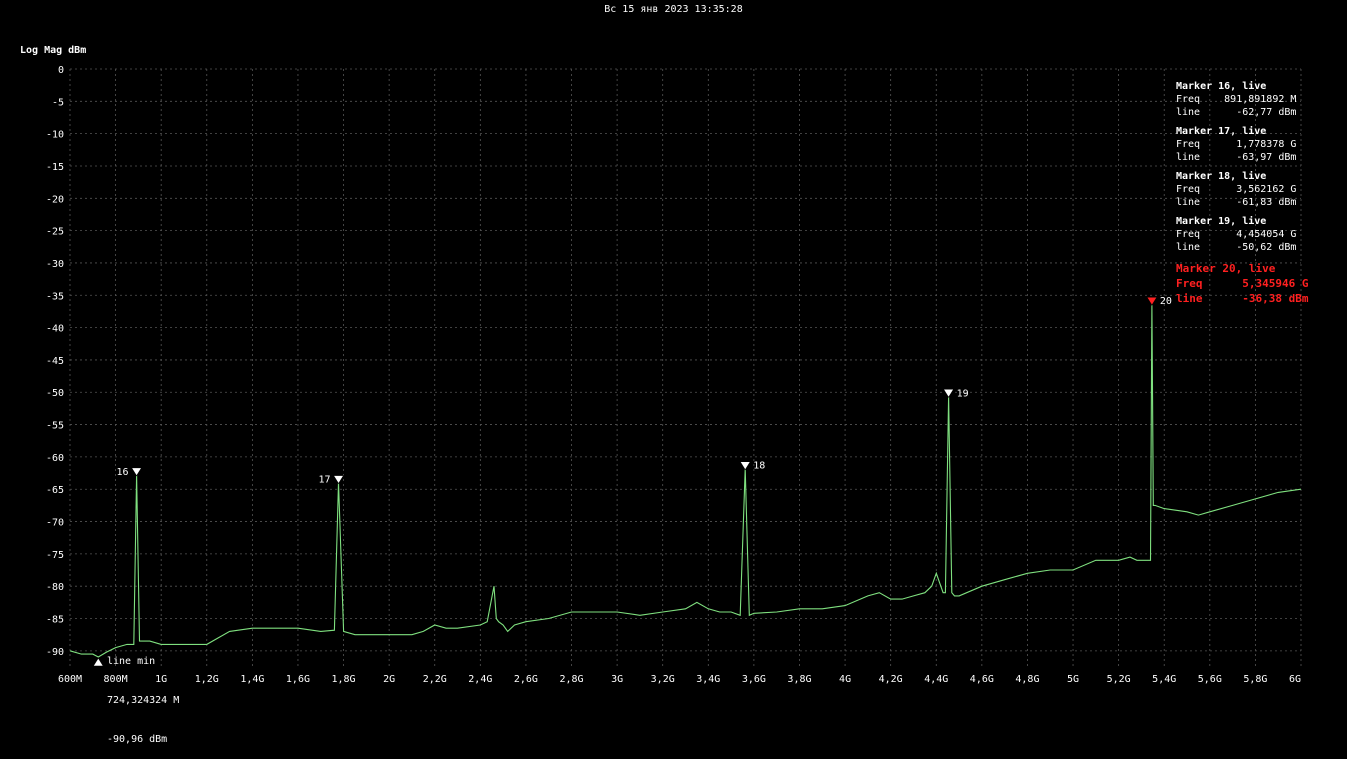  I want to click on min-marker-title: line min, so click(131, 661).